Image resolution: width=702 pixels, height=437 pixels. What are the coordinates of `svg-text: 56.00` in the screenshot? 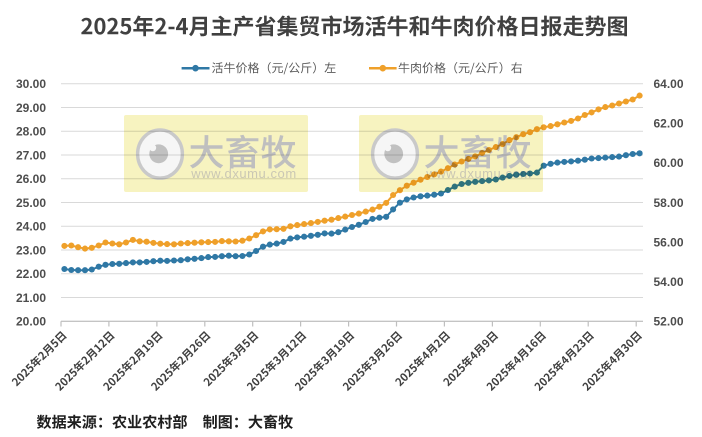 It's located at (669, 242).